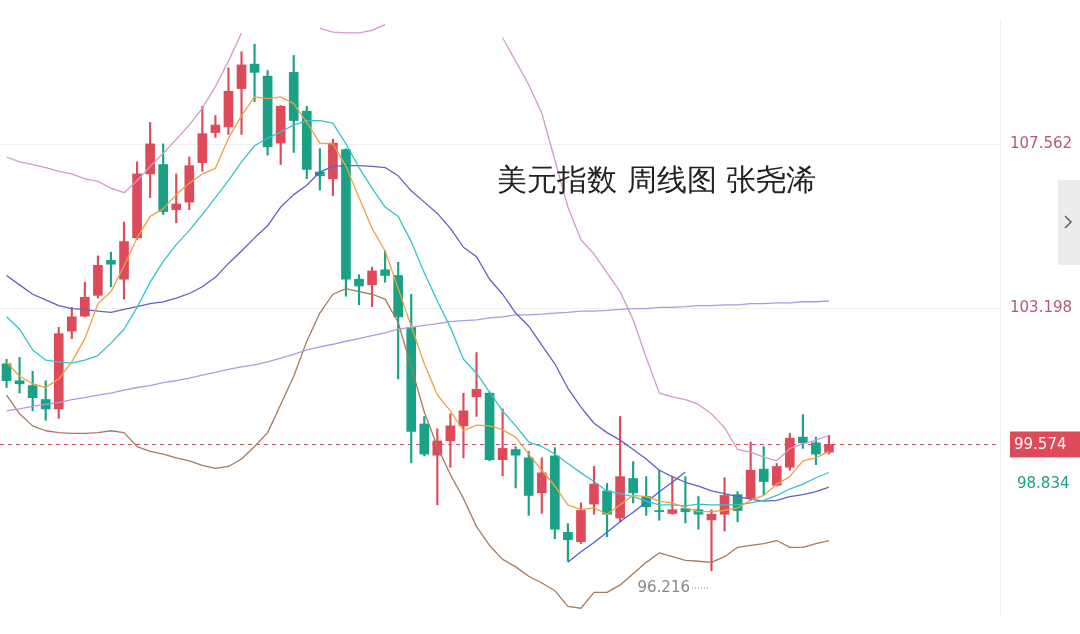 This screenshot has height=634, width=1080. I want to click on ref-line-label: 99.574, so click(1040, 444).